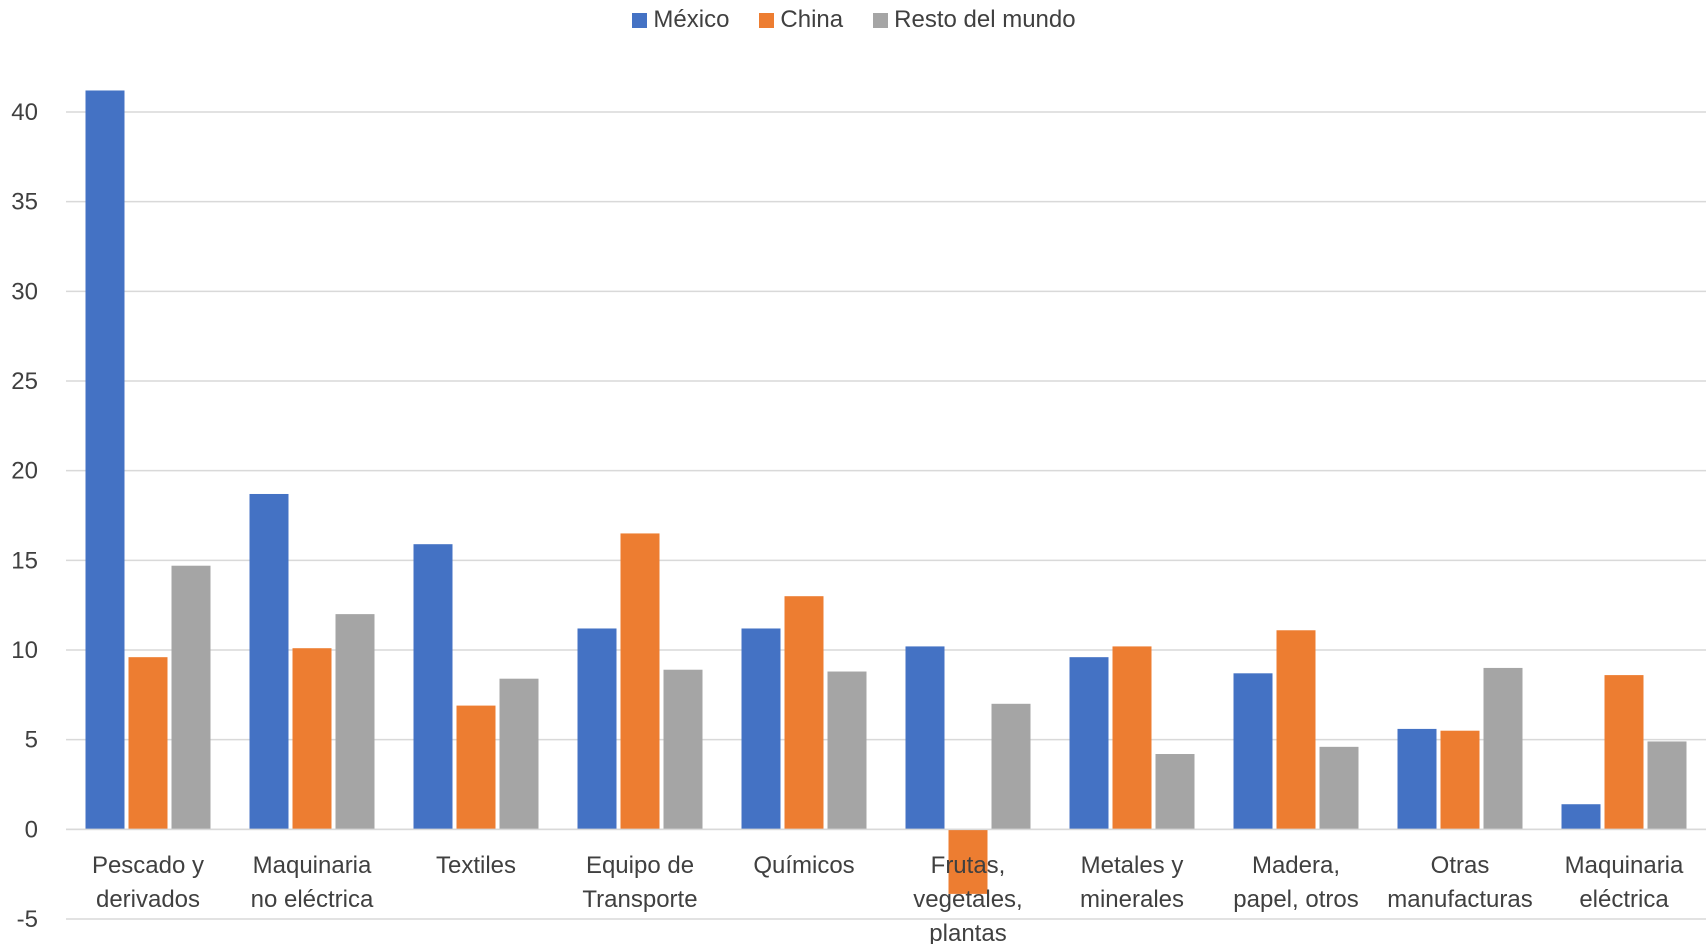 The width and height of the screenshot is (1708, 944). Describe the element at coordinates (24, 381) in the screenshot. I see `y-tick-label: 25` at that location.